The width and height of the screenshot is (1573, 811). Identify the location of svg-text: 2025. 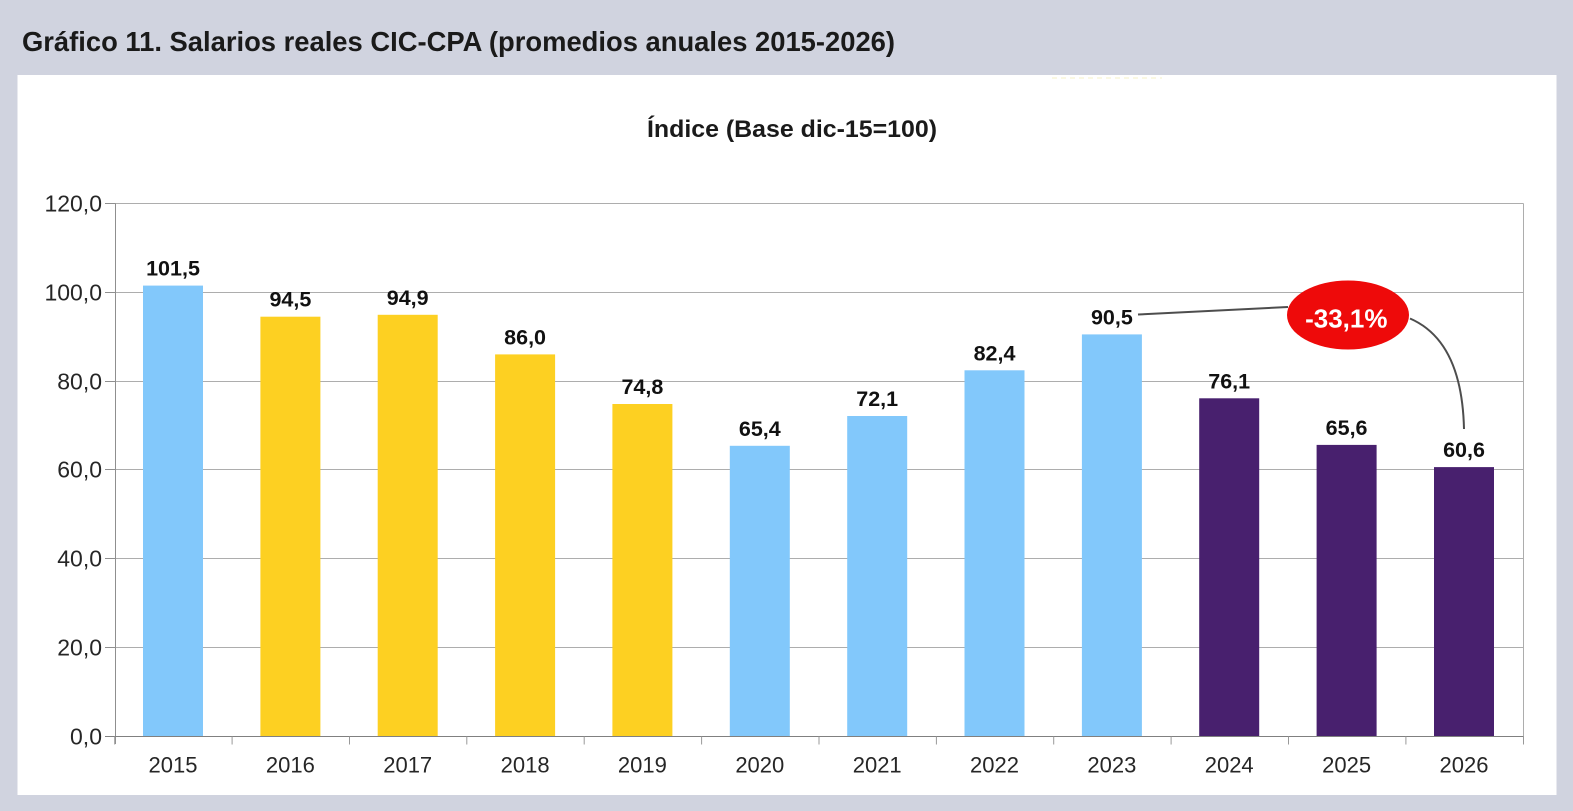
(1346, 765).